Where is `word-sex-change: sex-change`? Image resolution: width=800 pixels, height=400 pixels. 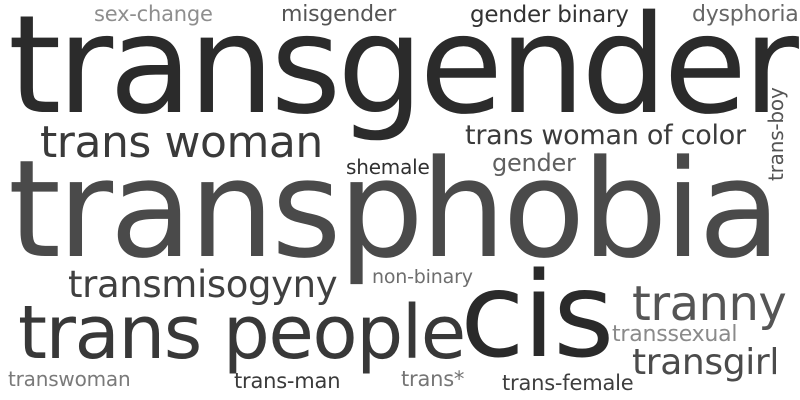 word-sex-change: sex-change is located at coordinates (153, 14).